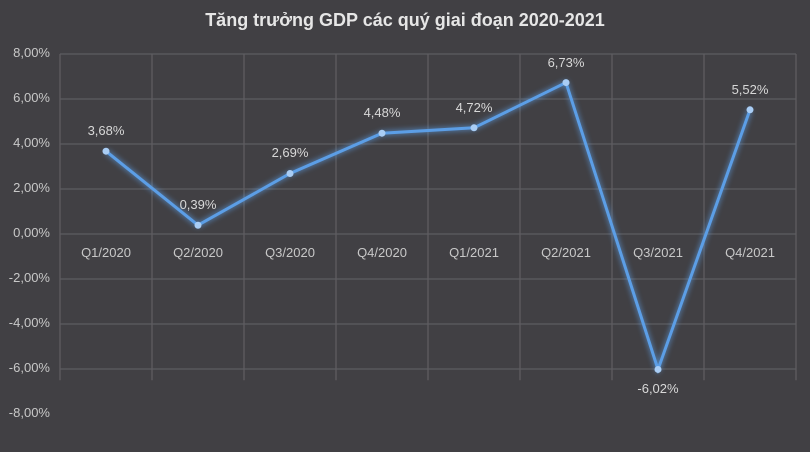 This screenshot has width=810, height=452. What do you see at coordinates (31, 142) in the screenshot?
I see `y-axis-tick-label: 4,00%` at bounding box center [31, 142].